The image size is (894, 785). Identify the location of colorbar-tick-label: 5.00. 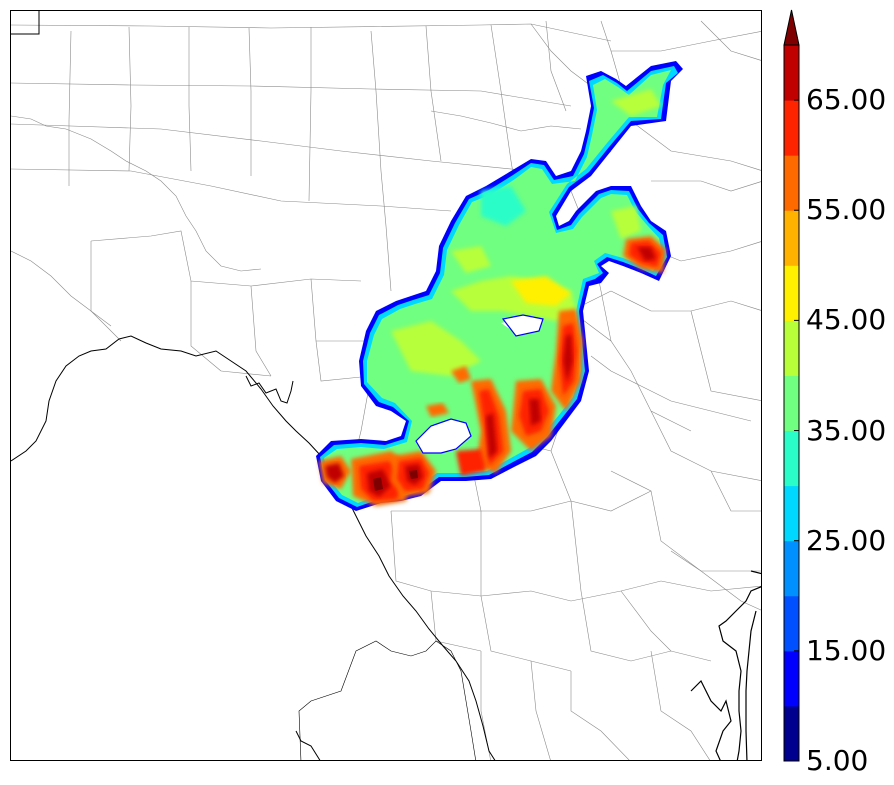
(837, 760).